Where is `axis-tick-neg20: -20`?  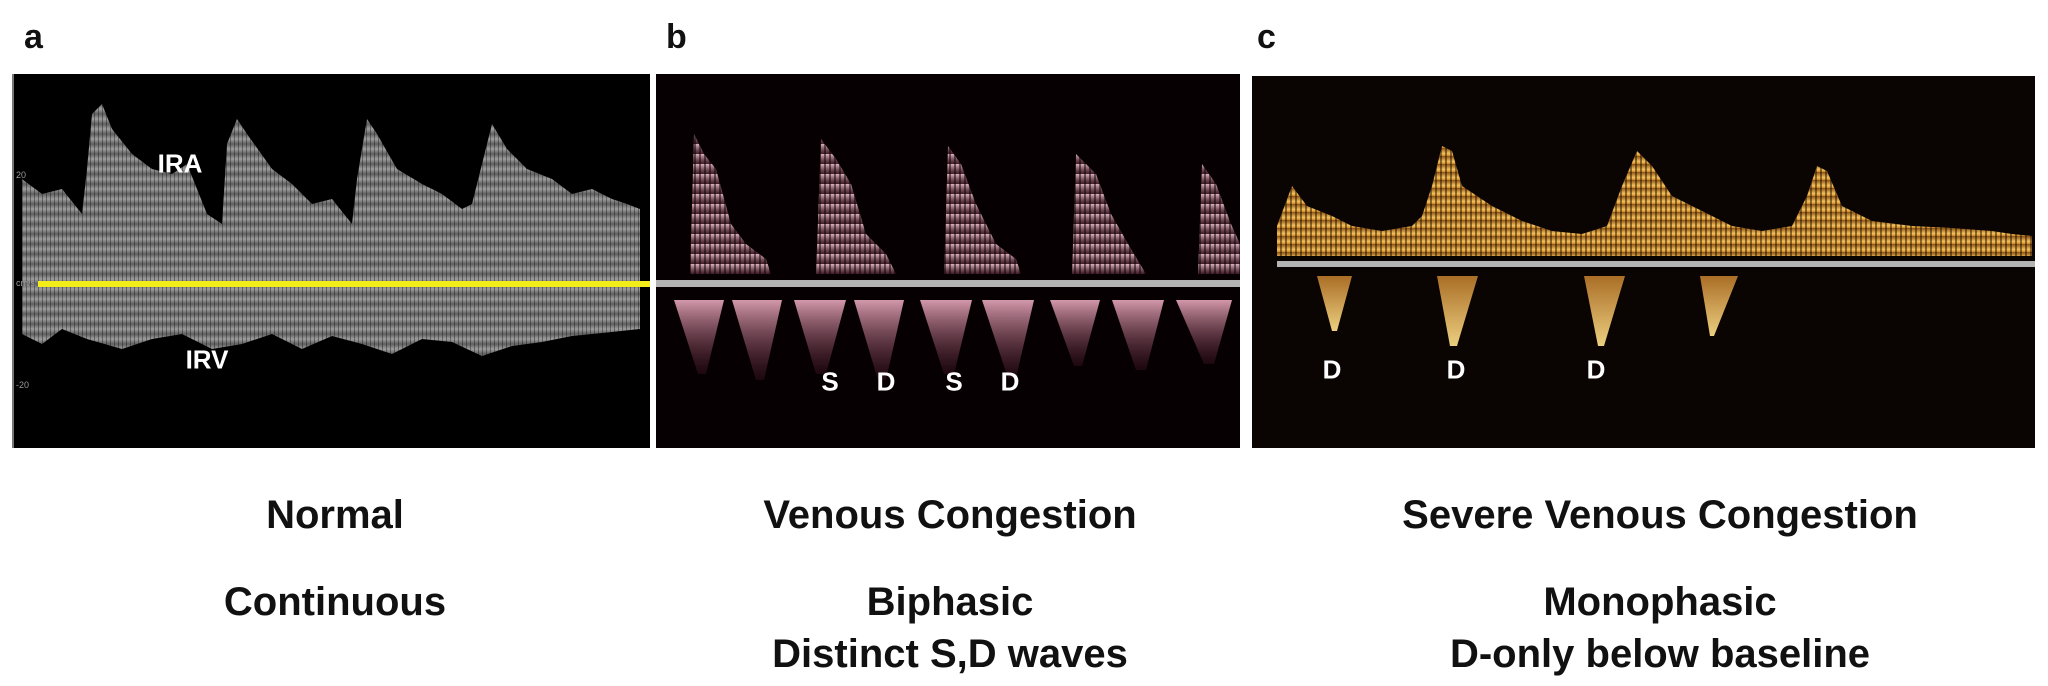 axis-tick-neg20: -20 is located at coordinates (23, 385).